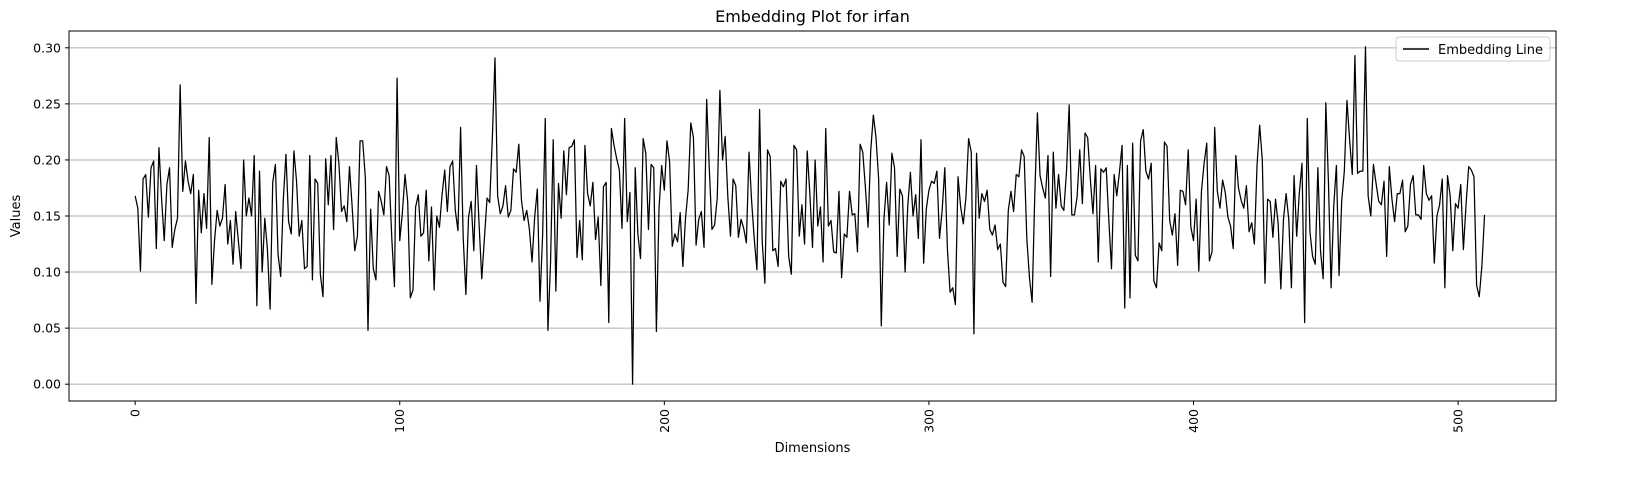 The height and width of the screenshot is (482, 1630). Describe the element at coordinates (1490, 50) in the screenshot. I see `legend-label-embedding-line: Embedding Line` at that location.